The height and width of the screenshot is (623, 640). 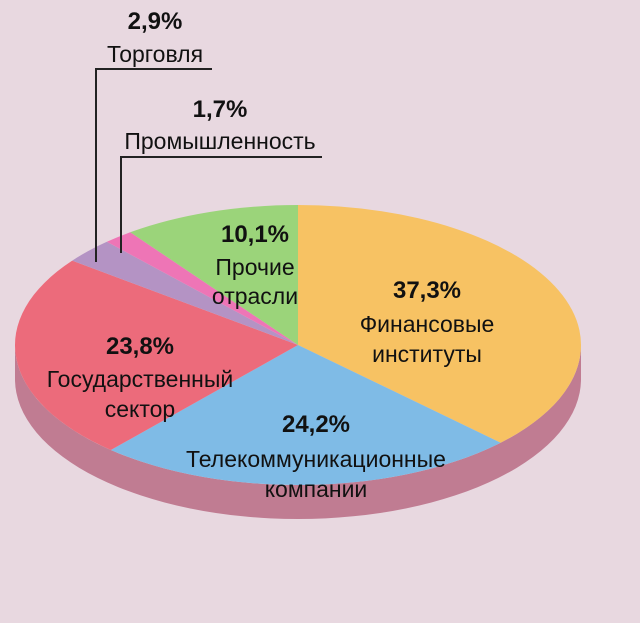 What do you see at coordinates (140, 409) in the screenshot?
I see `category-label-government-2: сектор` at bounding box center [140, 409].